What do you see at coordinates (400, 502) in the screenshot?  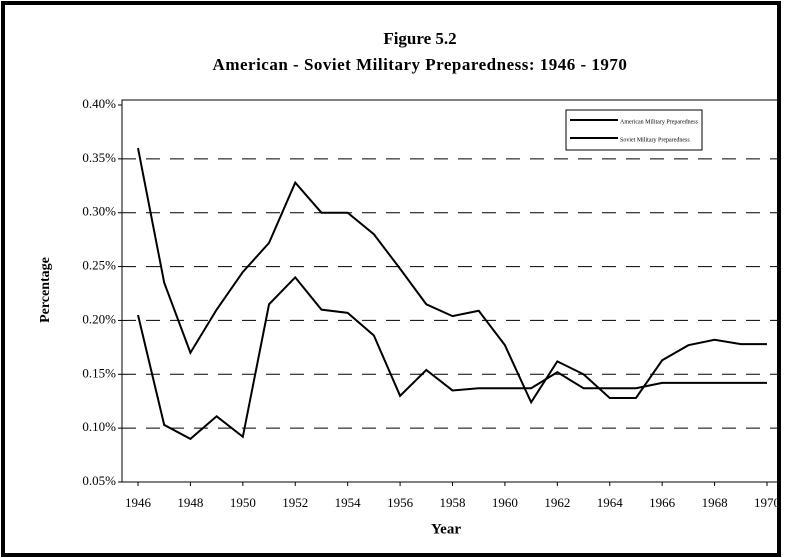 I see `x-tick-label: 1956` at bounding box center [400, 502].